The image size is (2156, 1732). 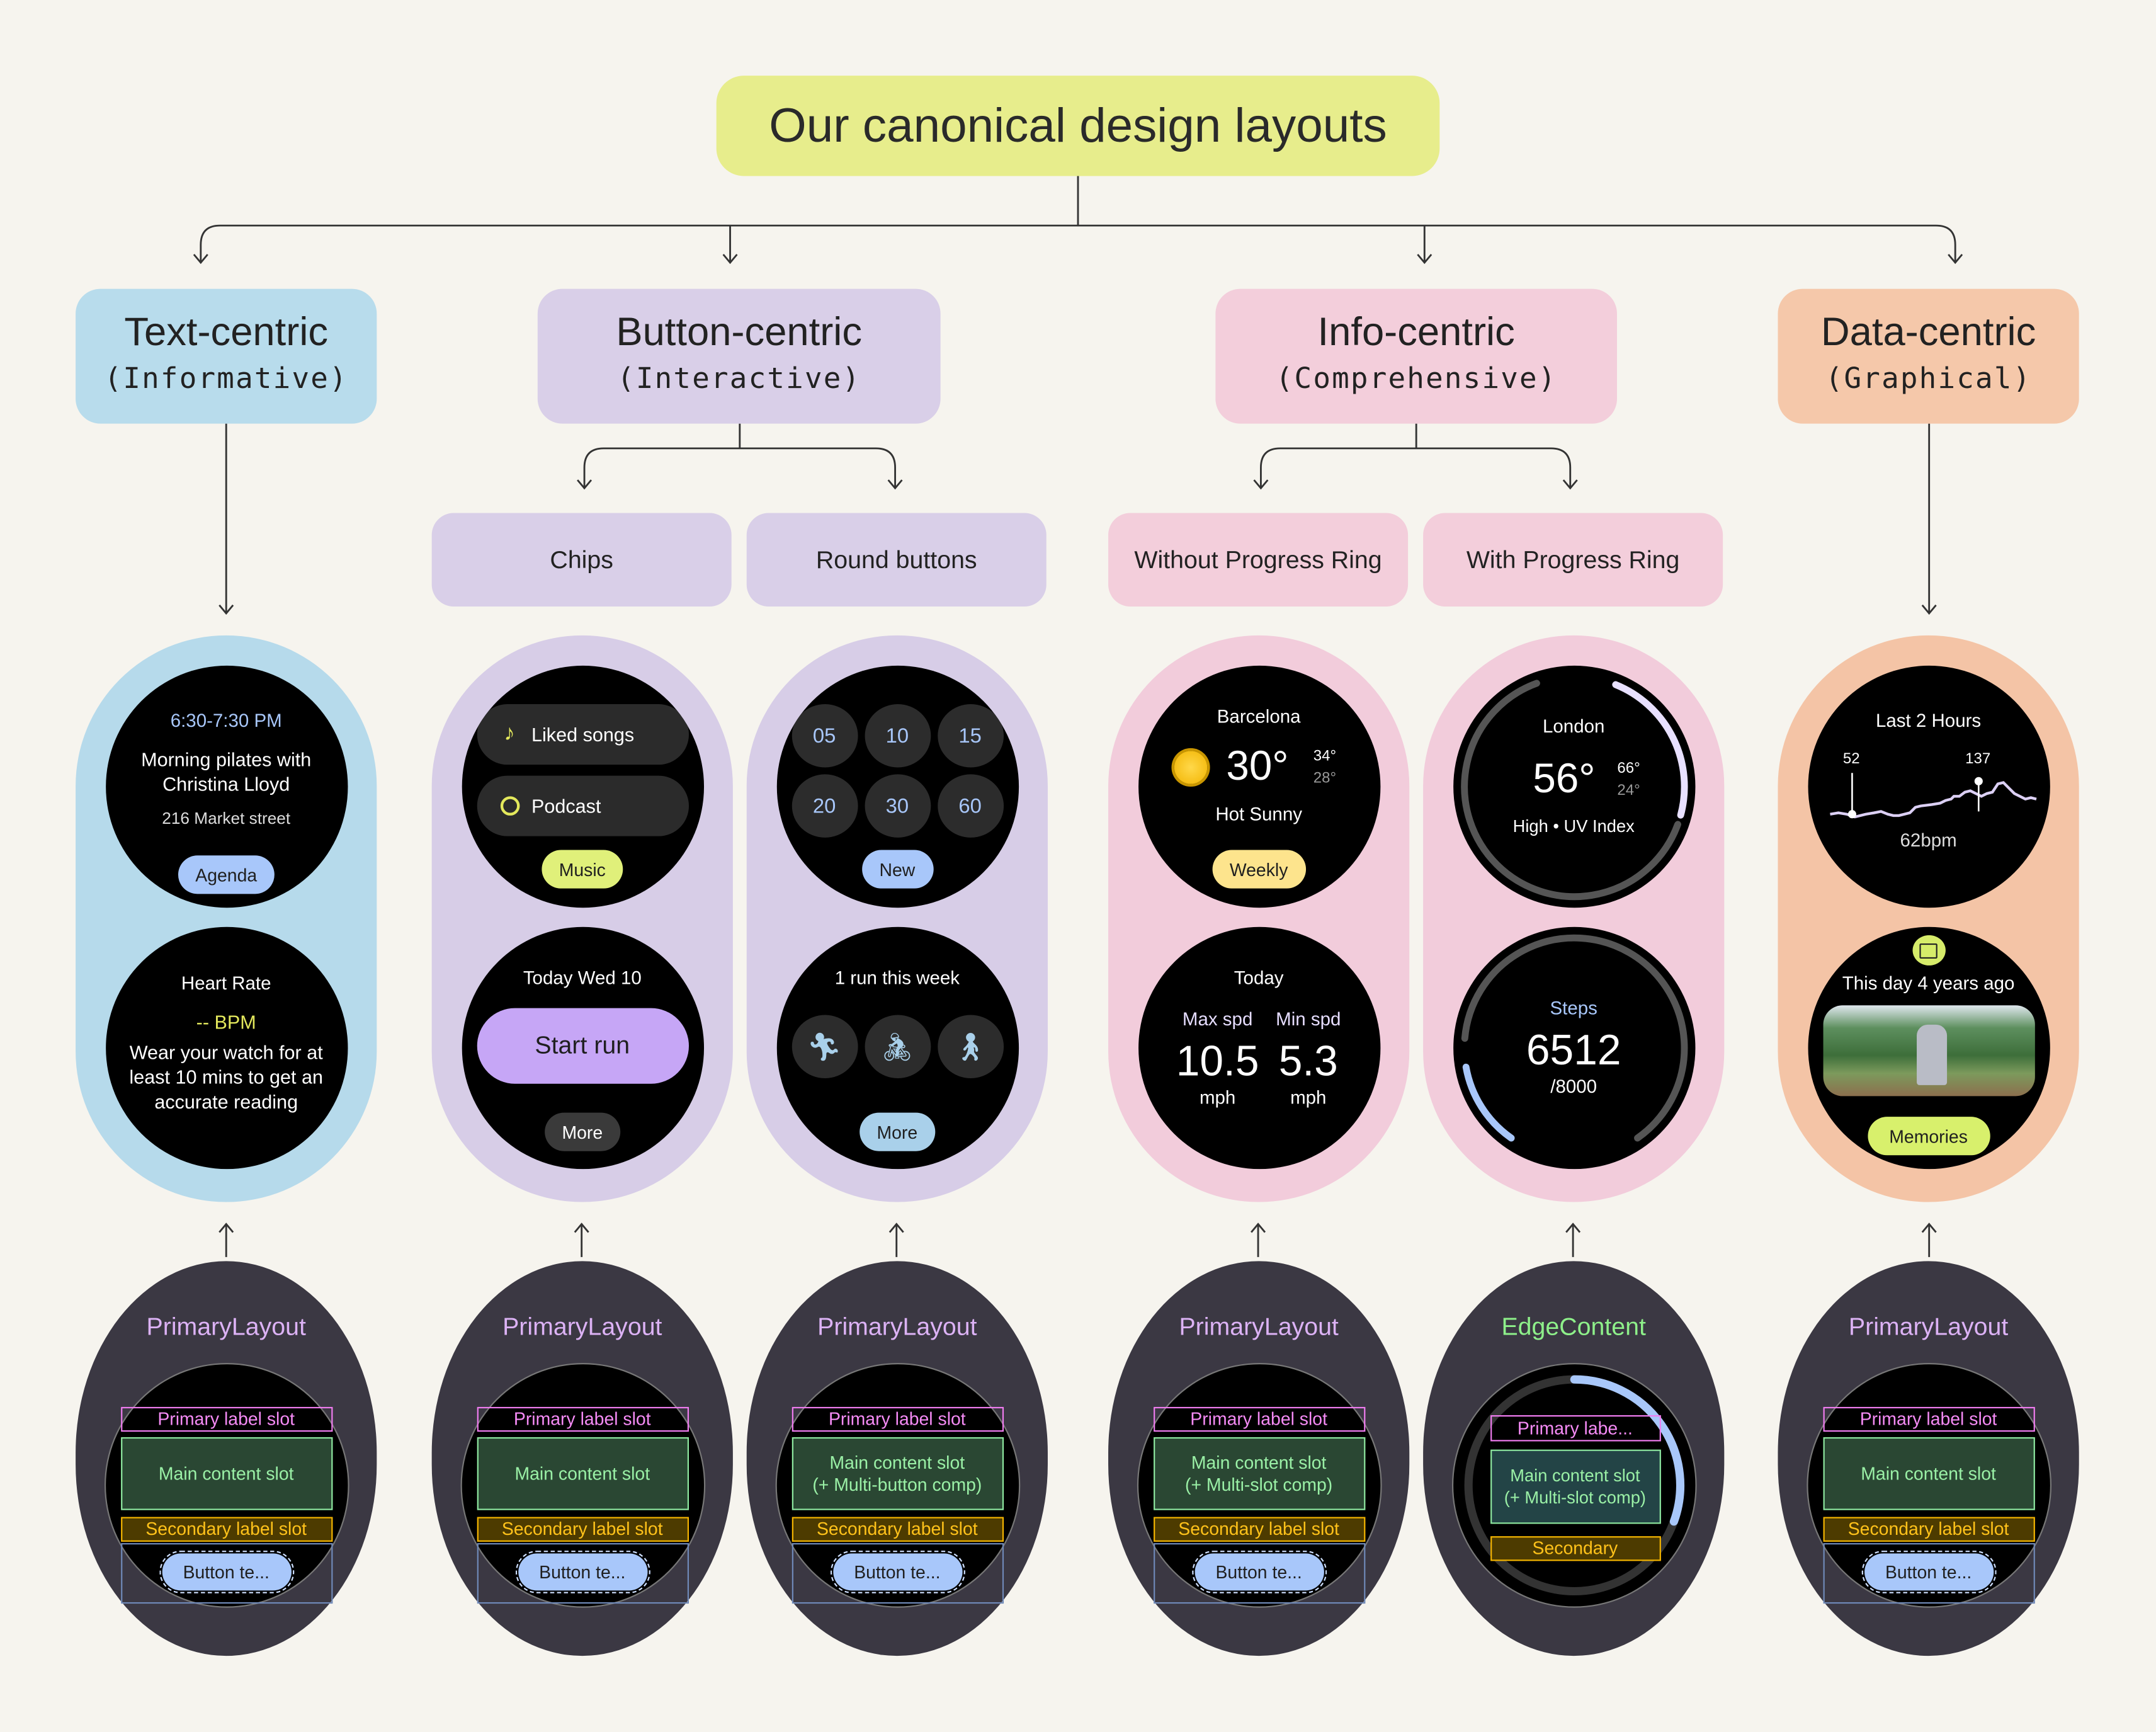 I want to click on button-slot-frame, so click(x=897, y=1573).